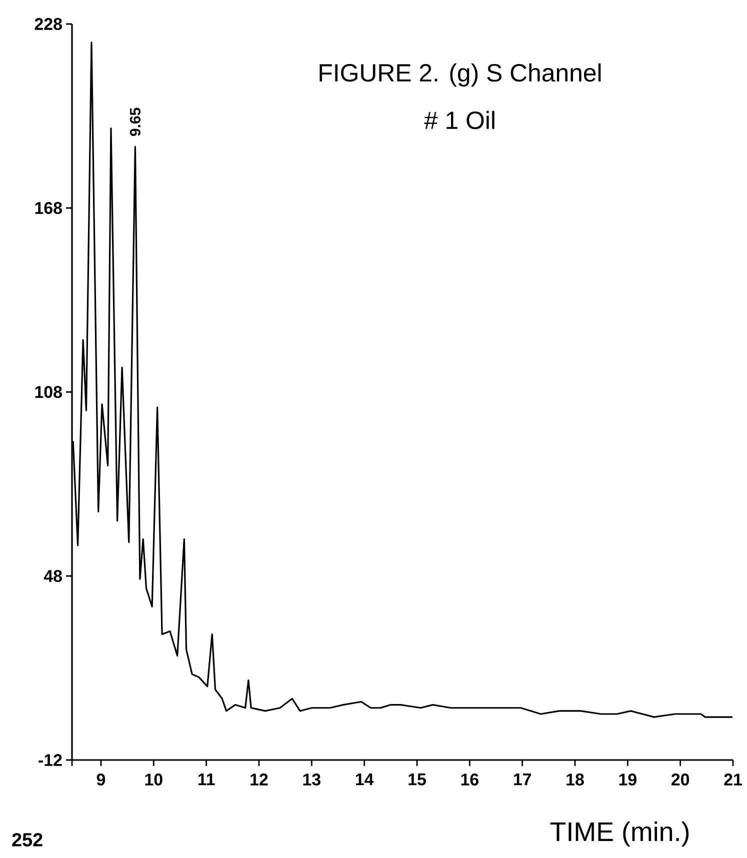 The image size is (747, 858). I want to click on x-tick-label: 9, so click(101, 780).